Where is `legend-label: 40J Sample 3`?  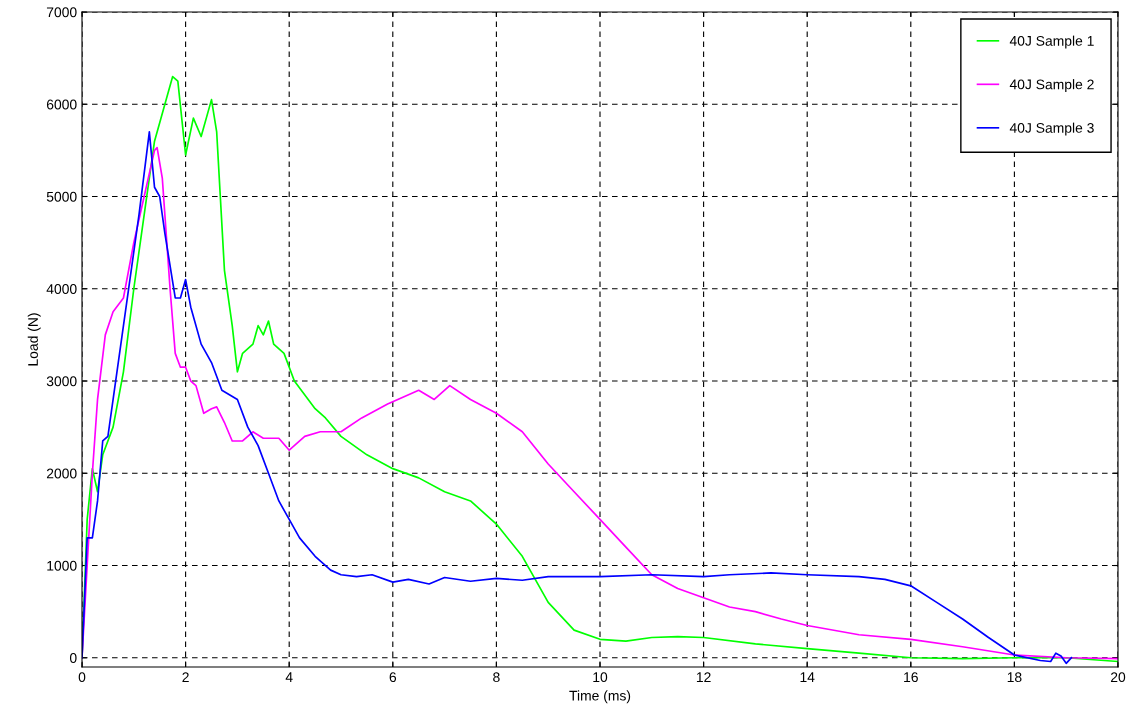 legend-label: 40J Sample 3 is located at coordinates (1051, 129).